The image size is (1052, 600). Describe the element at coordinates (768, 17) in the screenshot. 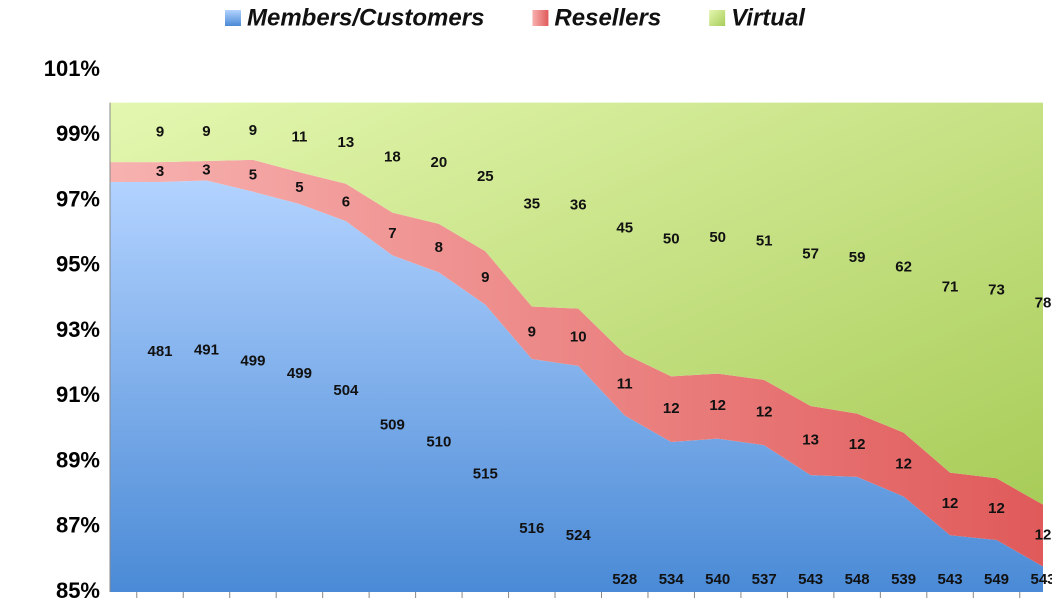

I see `legend-label: Virtual` at that location.